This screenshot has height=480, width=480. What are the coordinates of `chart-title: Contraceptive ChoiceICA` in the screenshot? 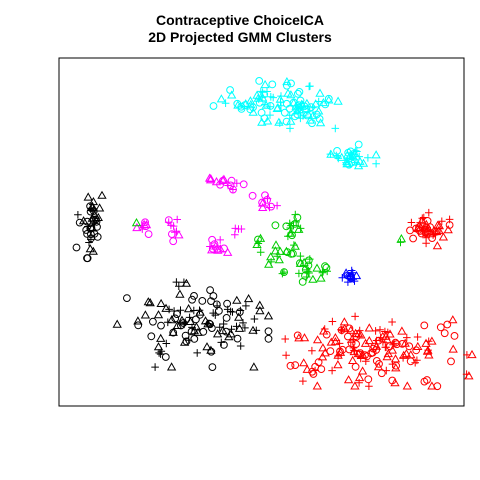 It's located at (240, 20).